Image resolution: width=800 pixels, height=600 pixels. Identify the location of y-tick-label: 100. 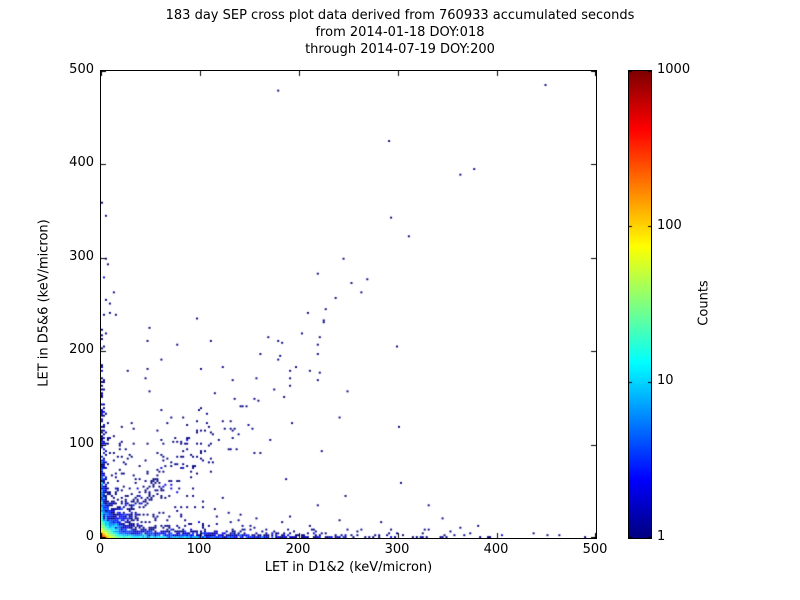
(81, 443).